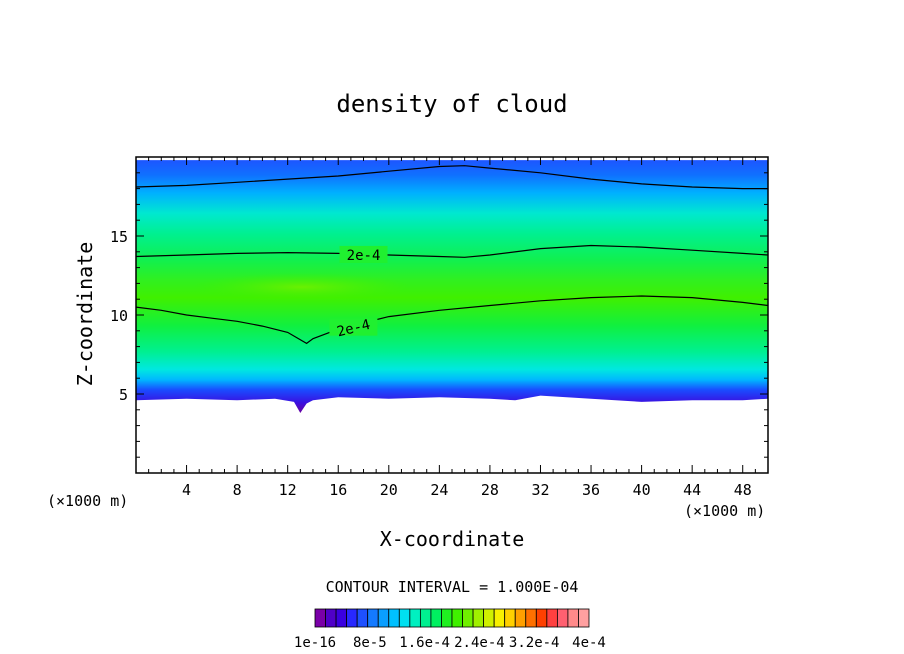 This screenshot has height=654, width=904. Describe the element at coordinates (452, 251) in the screenshot. I see `contour-line-mid` at that location.